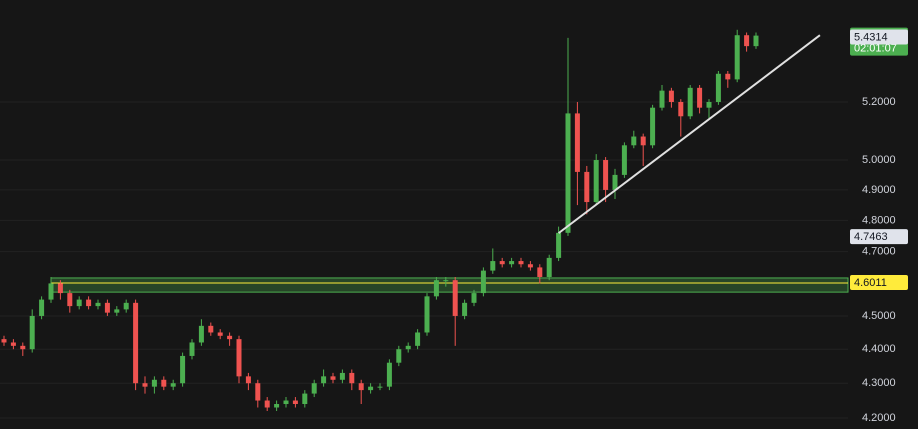 This screenshot has height=429, width=918. What do you see at coordinates (879, 190) in the screenshot?
I see `y-tick-label: 4.9000` at bounding box center [879, 190].